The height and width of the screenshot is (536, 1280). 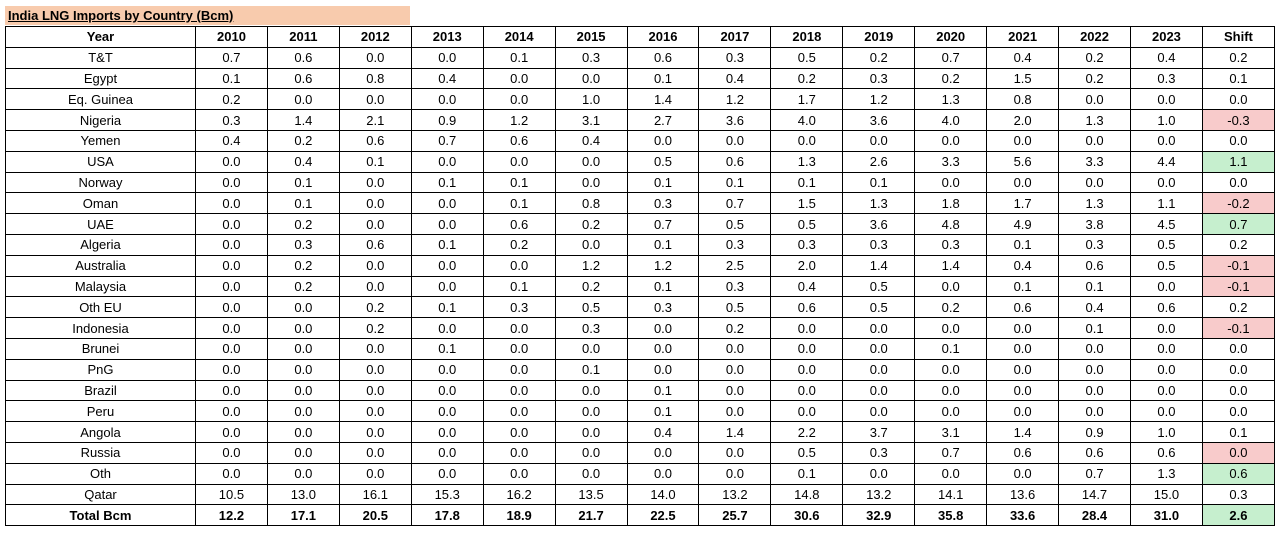 I want to click on table-cell: Eq. Guinea, so click(x=100, y=99).